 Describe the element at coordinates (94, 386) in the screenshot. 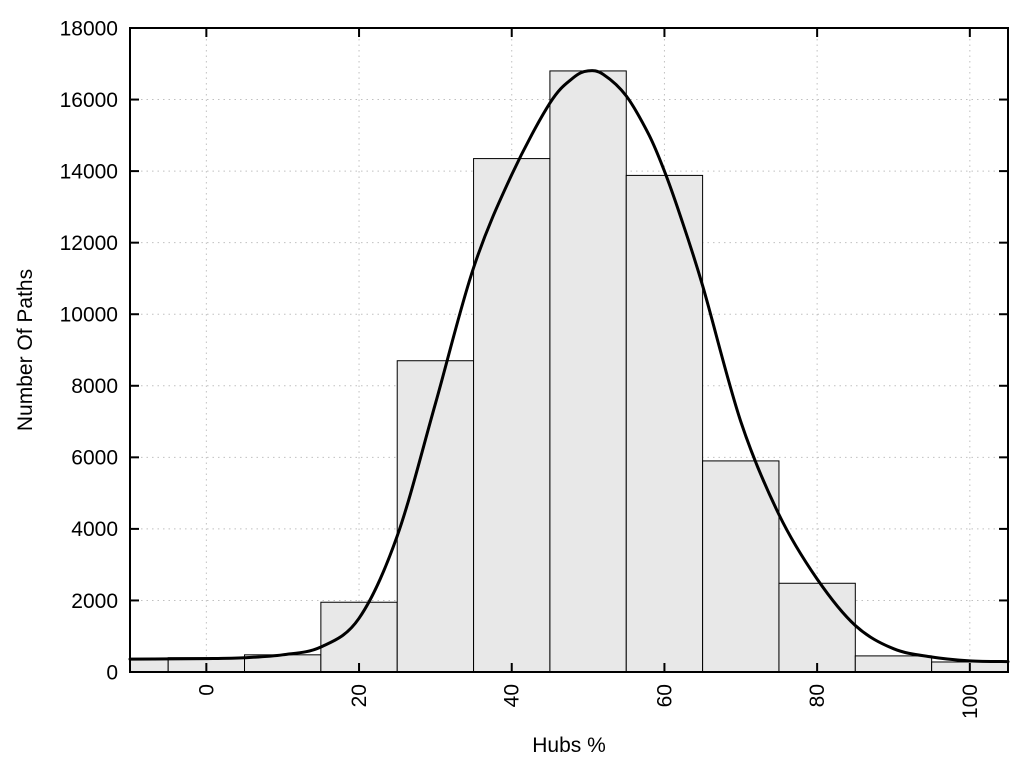

I see `y-tick-label: 8000` at that location.